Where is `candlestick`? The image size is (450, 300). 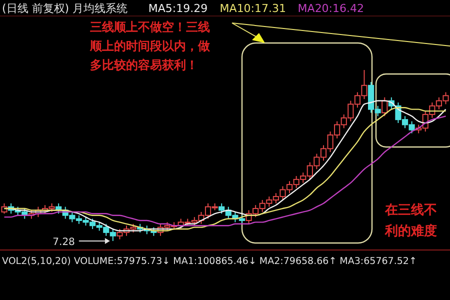 candlestick is located at coordinates (4, 208).